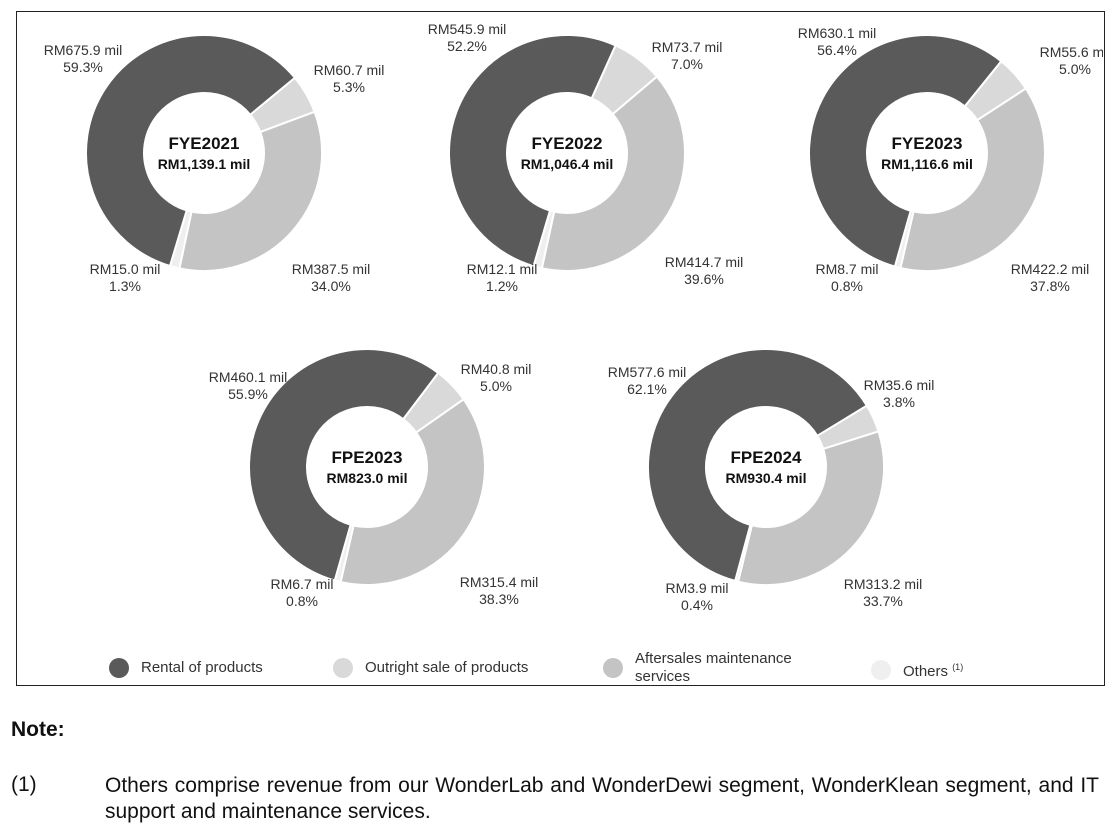 Image resolution: width=1114 pixels, height=838 pixels. What do you see at coordinates (83, 50) in the screenshot?
I see `data-label-amount-rental: RM675.9 mil` at bounding box center [83, 50].